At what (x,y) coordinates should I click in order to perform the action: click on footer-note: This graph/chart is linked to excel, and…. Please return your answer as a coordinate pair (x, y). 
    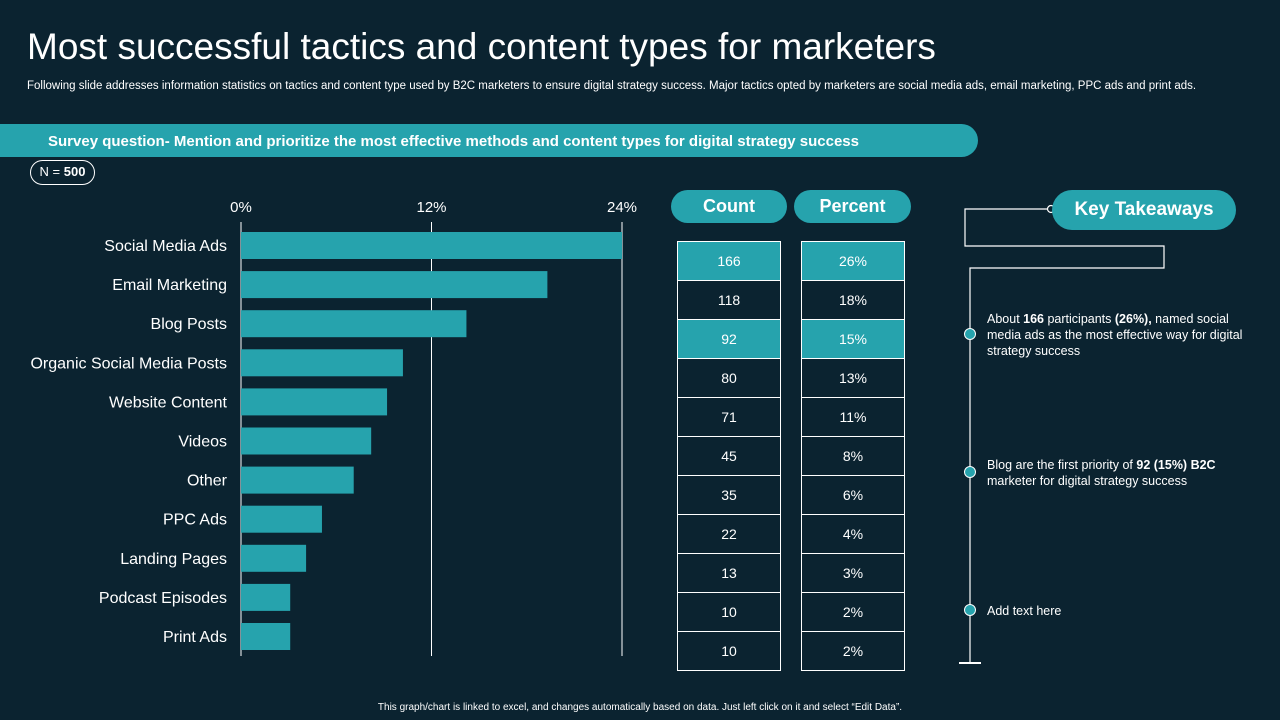
    Looking at the image, I should click on (640, 707).